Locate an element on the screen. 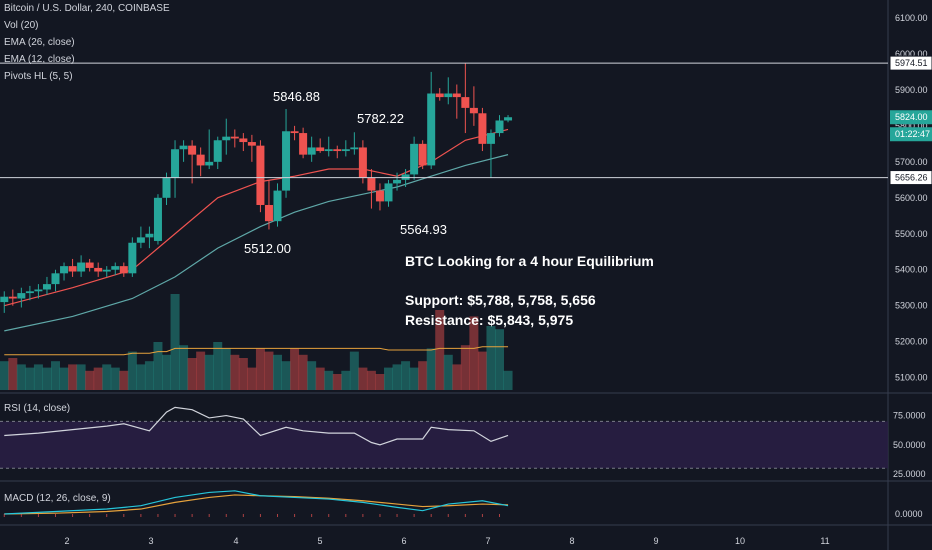  macd-legend: MACD (12, 26, close, 9) is located at coordinates (57, 498).